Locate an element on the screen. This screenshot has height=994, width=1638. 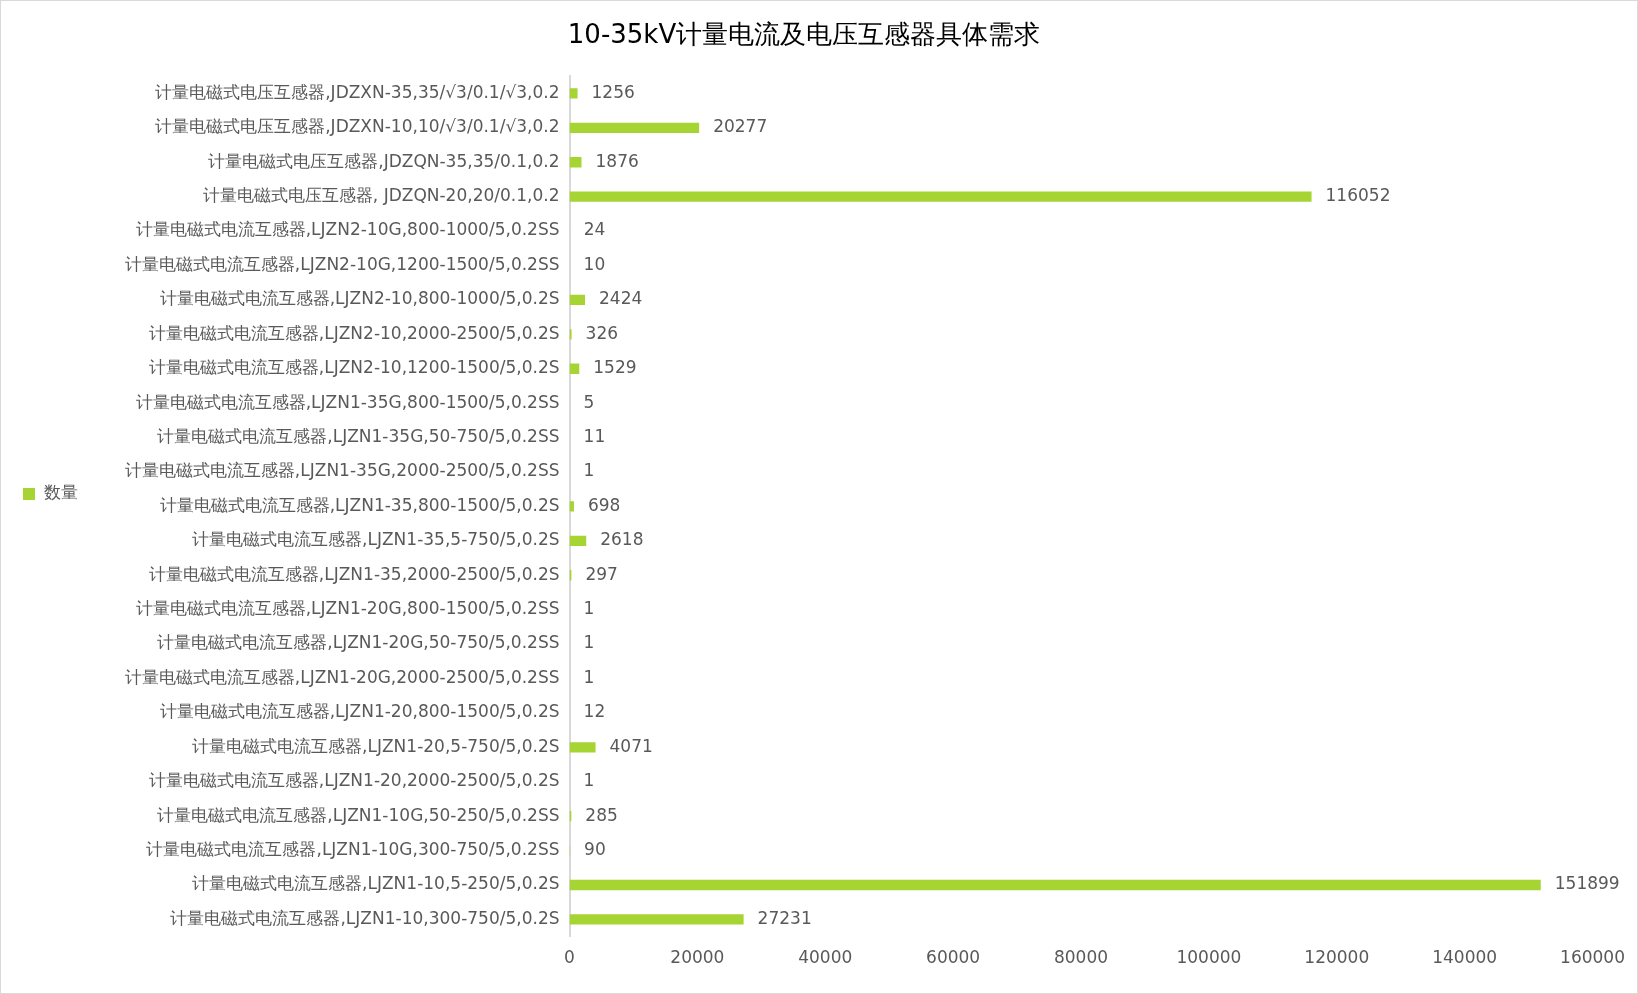
data-label: 1529 is located at coordinates (615, 367).